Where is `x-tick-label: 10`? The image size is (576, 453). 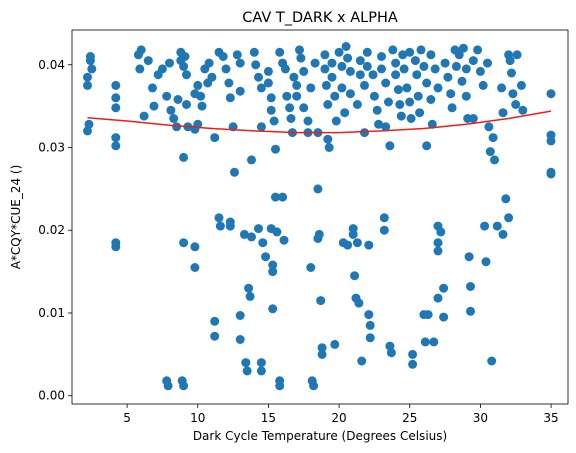 x-tick-label: 10 is located at coordinates (197, 418).